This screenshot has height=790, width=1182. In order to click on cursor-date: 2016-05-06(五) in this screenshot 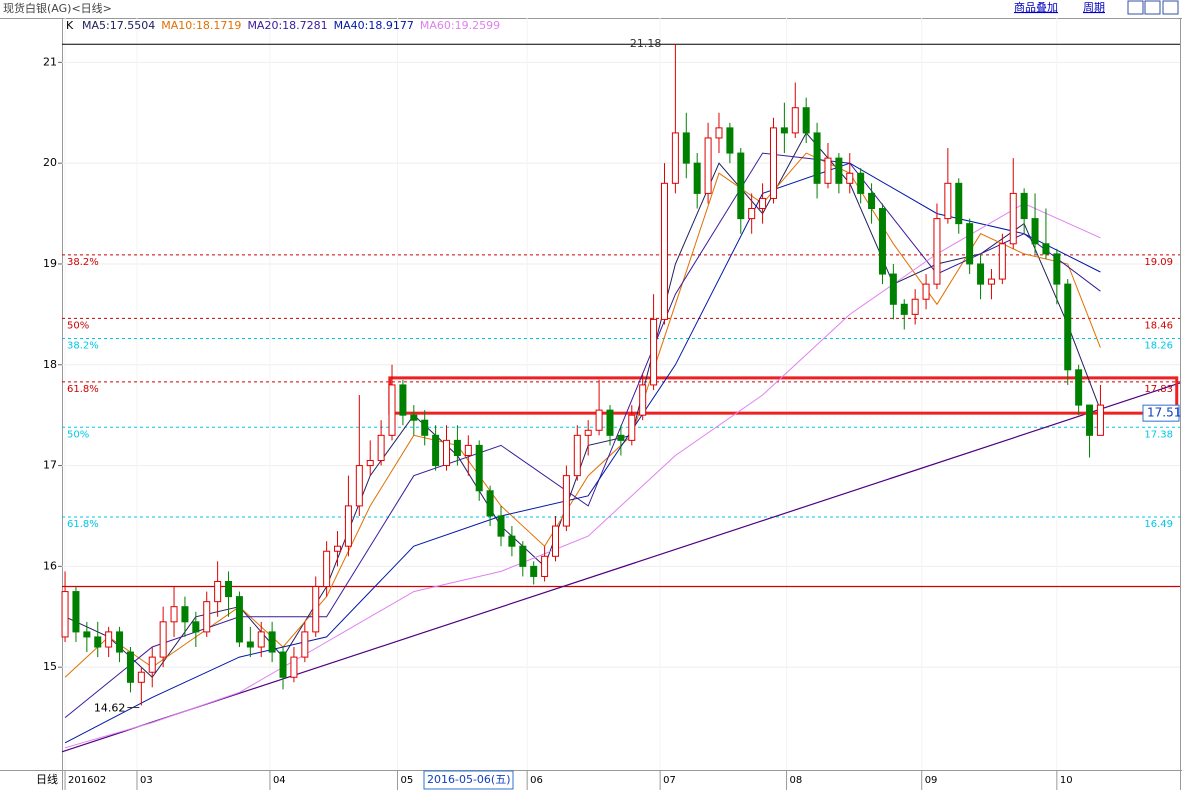, I will do `click(469, 779)`.